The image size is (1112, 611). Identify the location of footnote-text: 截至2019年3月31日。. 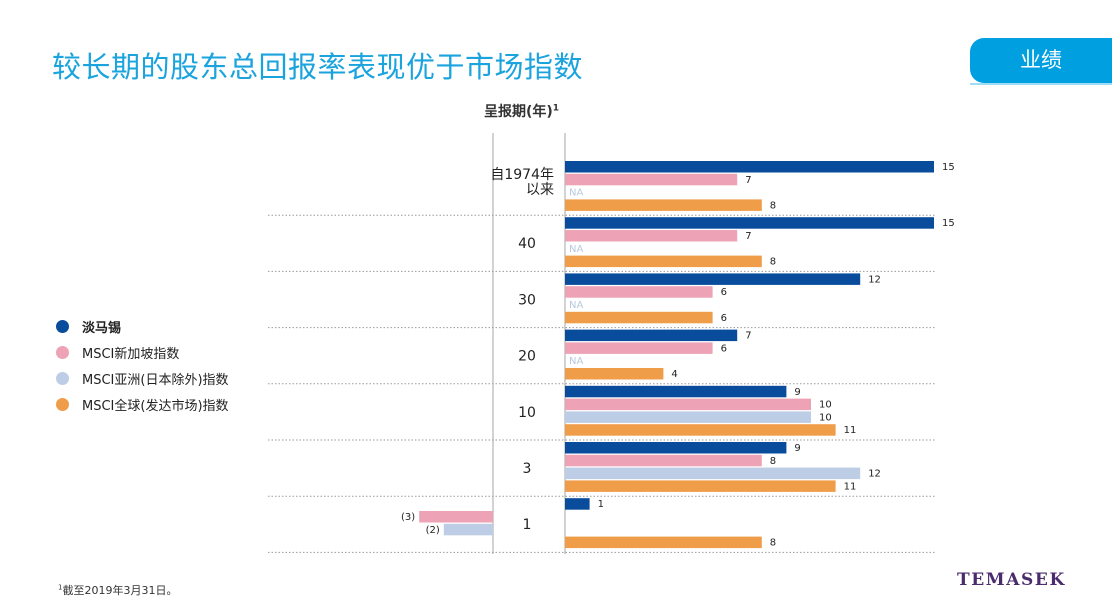
(120, 590).